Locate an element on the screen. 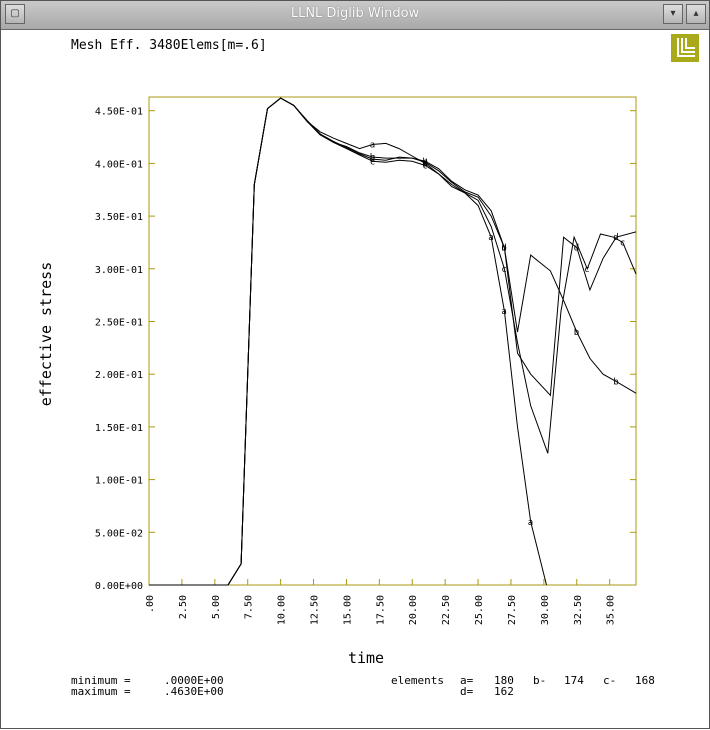 The height and width of the screenshot is (730, 710). window-title: LLNL Diglib Window is located at coordinates (355, 13).